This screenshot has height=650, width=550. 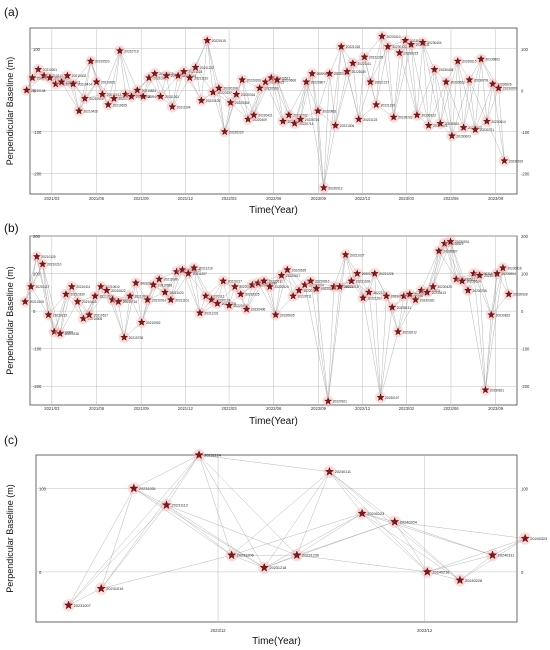 I want to click on acquisition-date-label: 20230107, so click(x=392, y=398).